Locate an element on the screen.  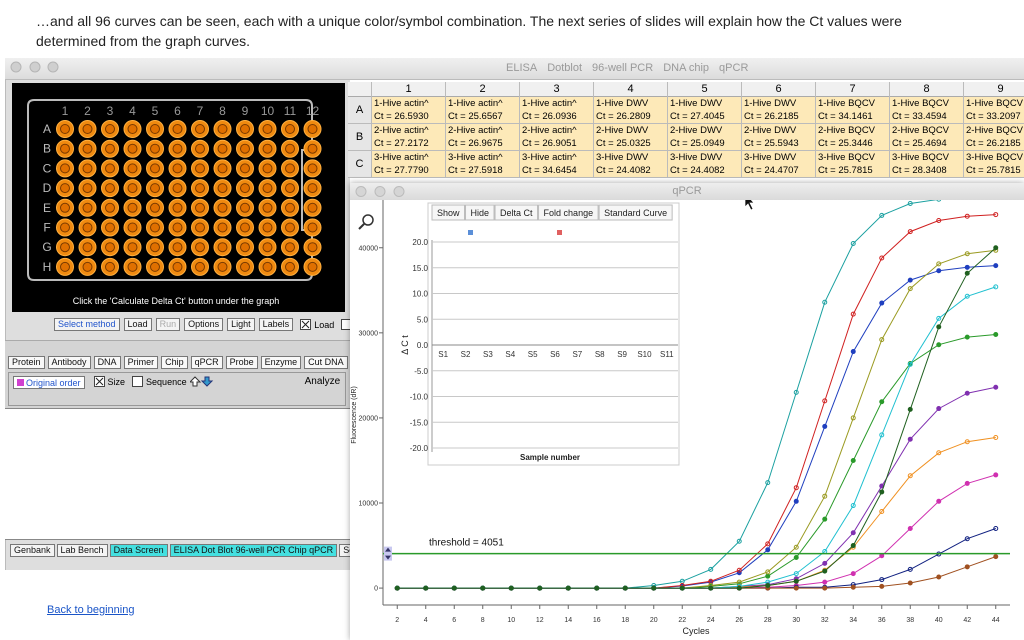
bottom-tab: Genbank is located at coordinates (32, 550).